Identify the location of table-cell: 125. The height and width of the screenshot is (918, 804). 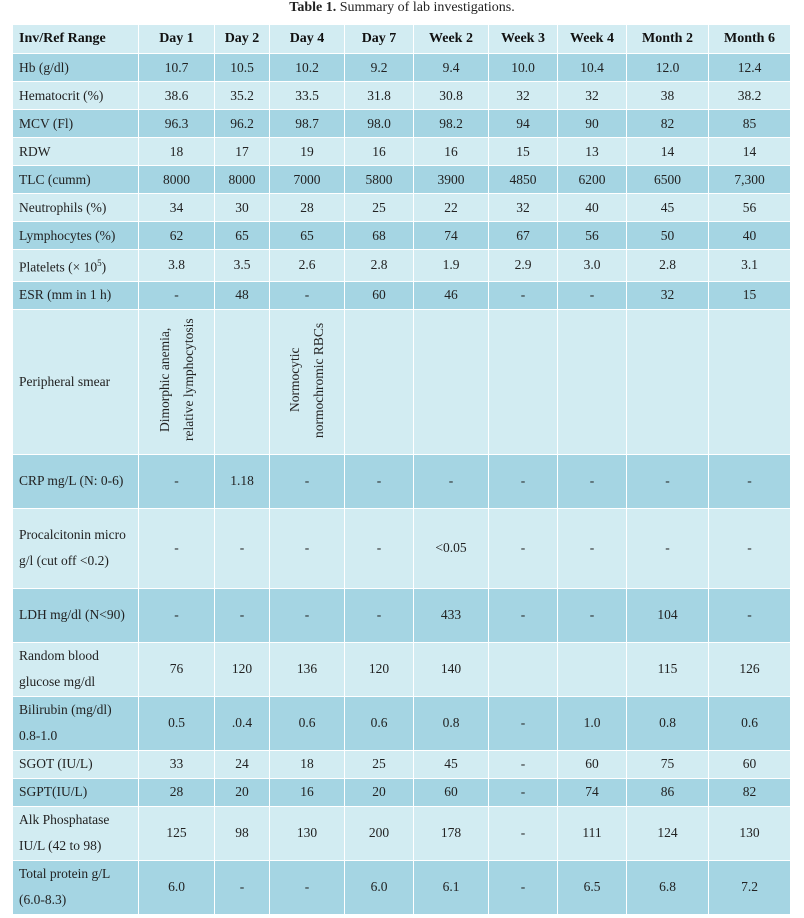
(176, 833).